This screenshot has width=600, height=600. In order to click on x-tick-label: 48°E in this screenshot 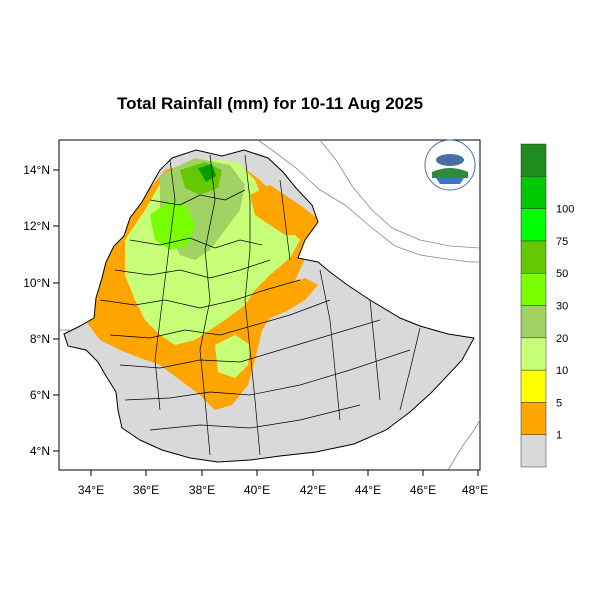, I will do `click(475, 490)`.